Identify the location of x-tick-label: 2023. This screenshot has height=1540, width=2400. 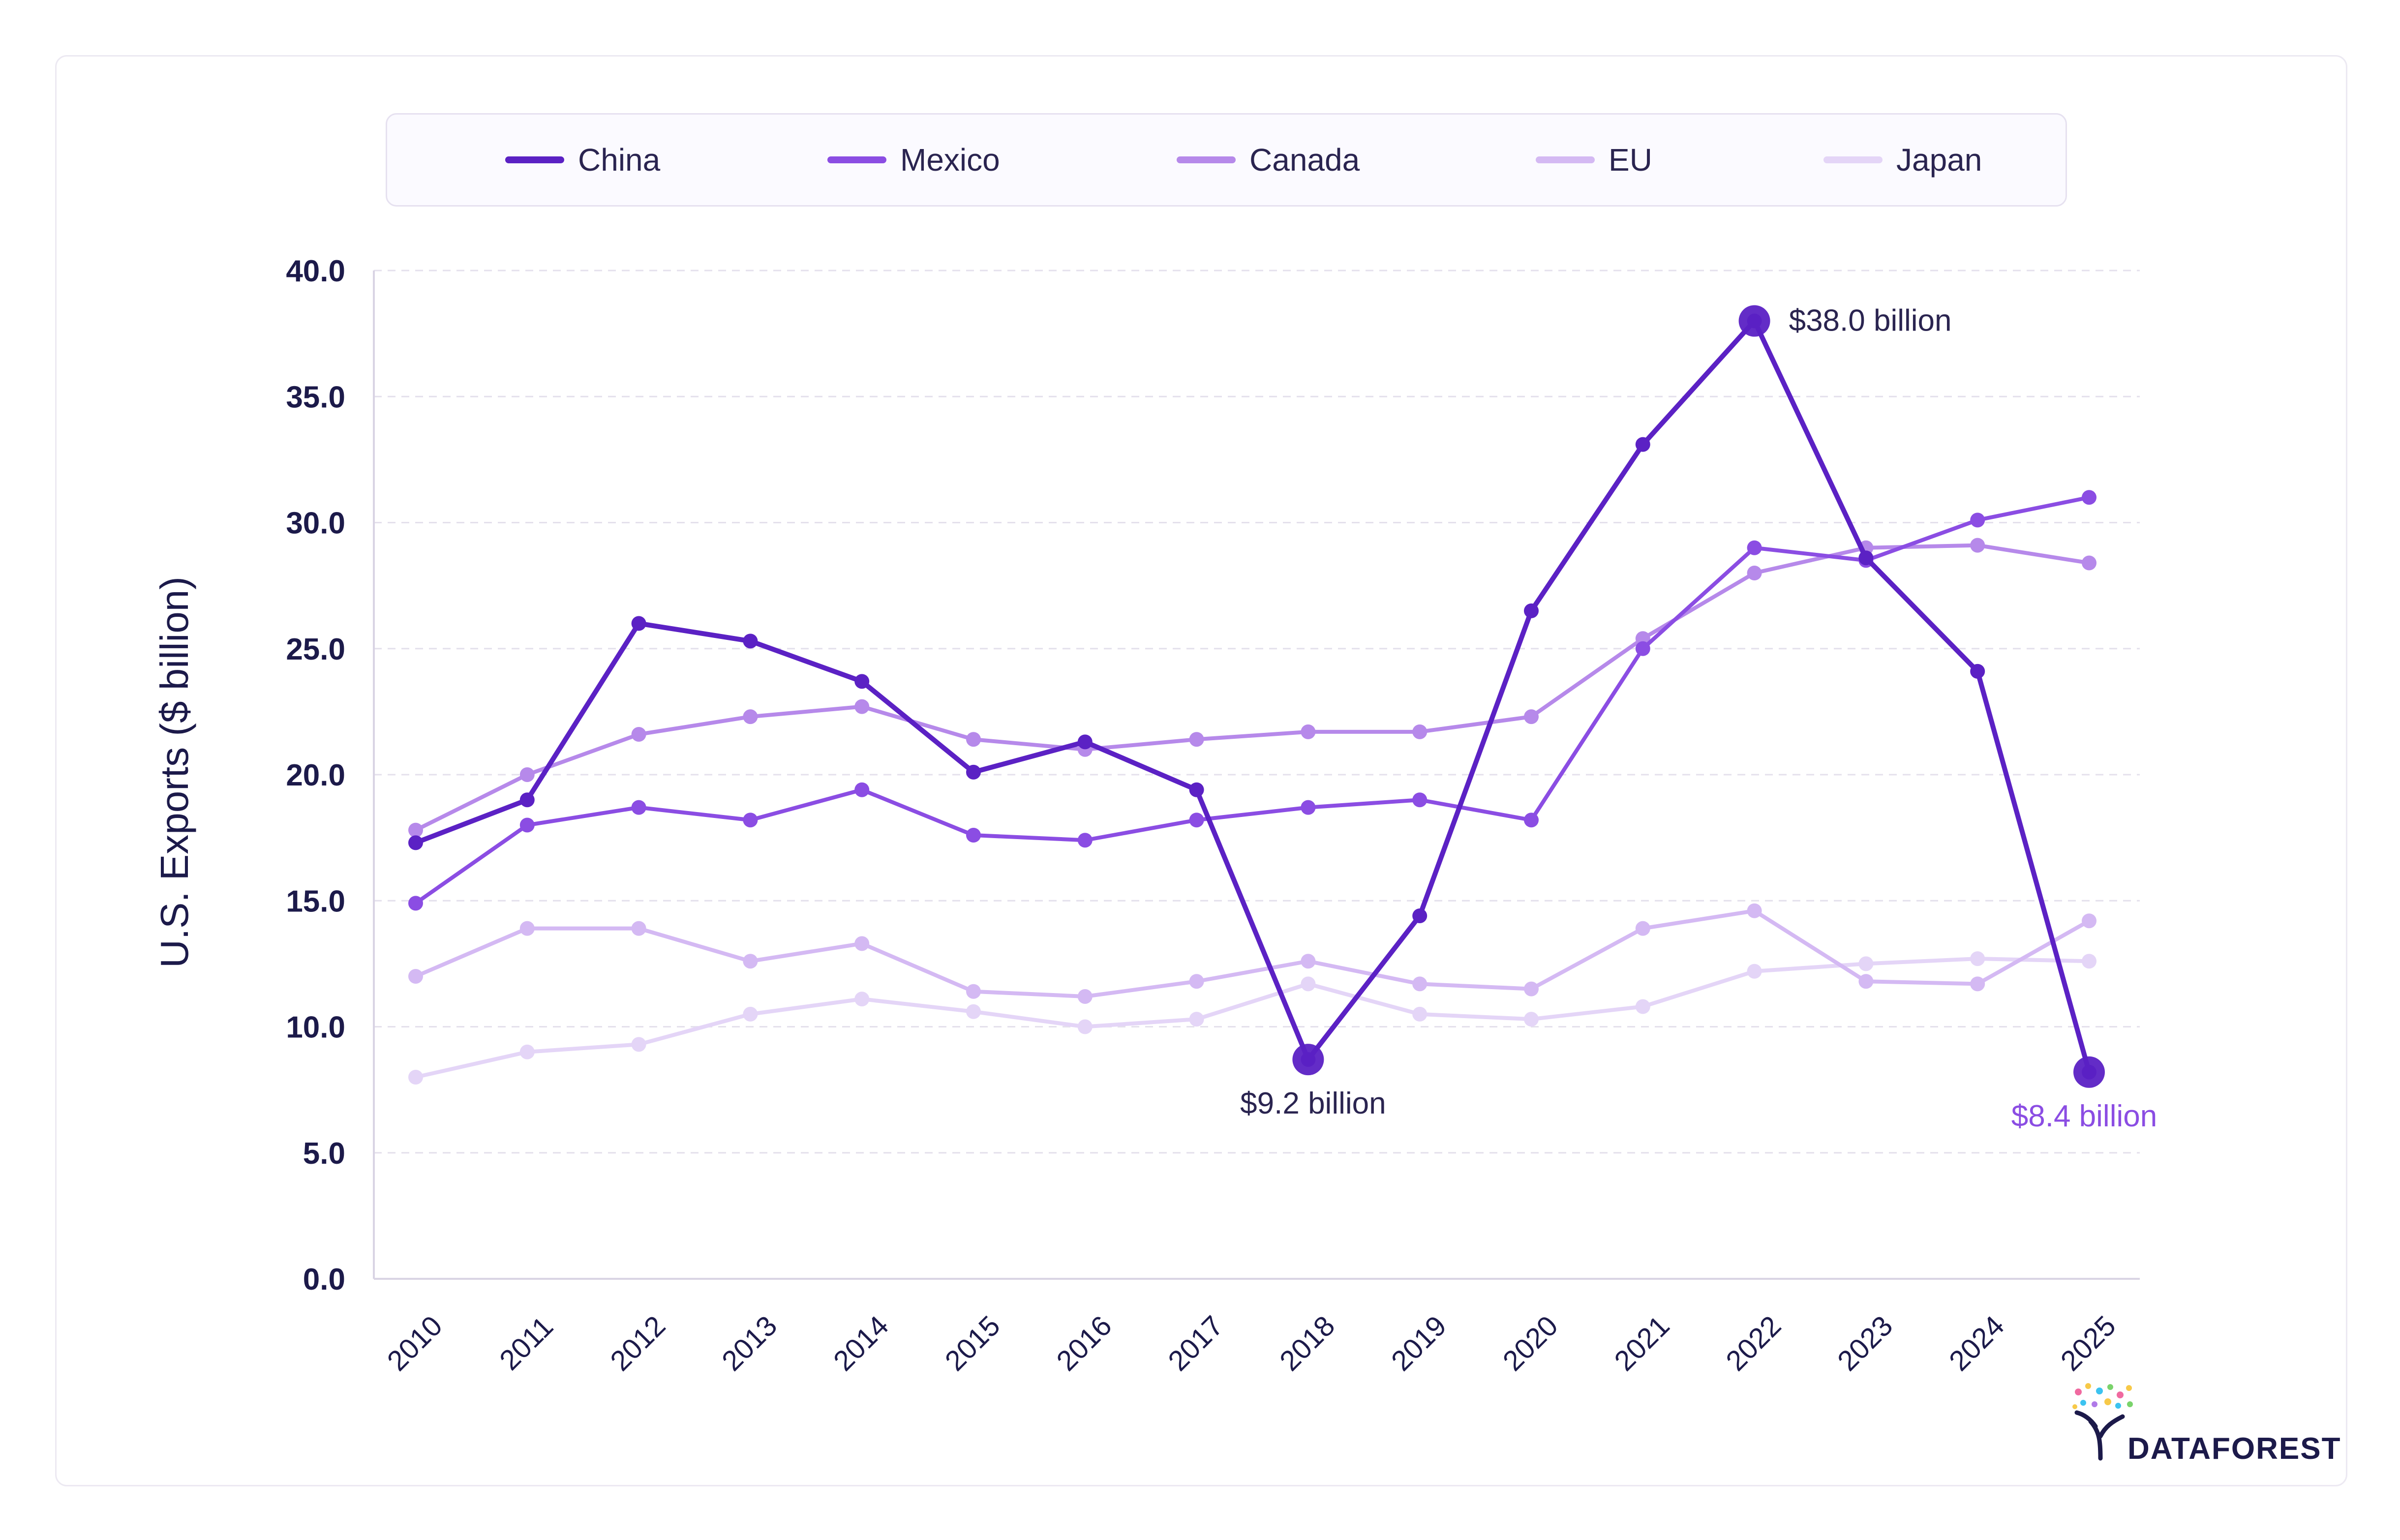
(1865, 1344).